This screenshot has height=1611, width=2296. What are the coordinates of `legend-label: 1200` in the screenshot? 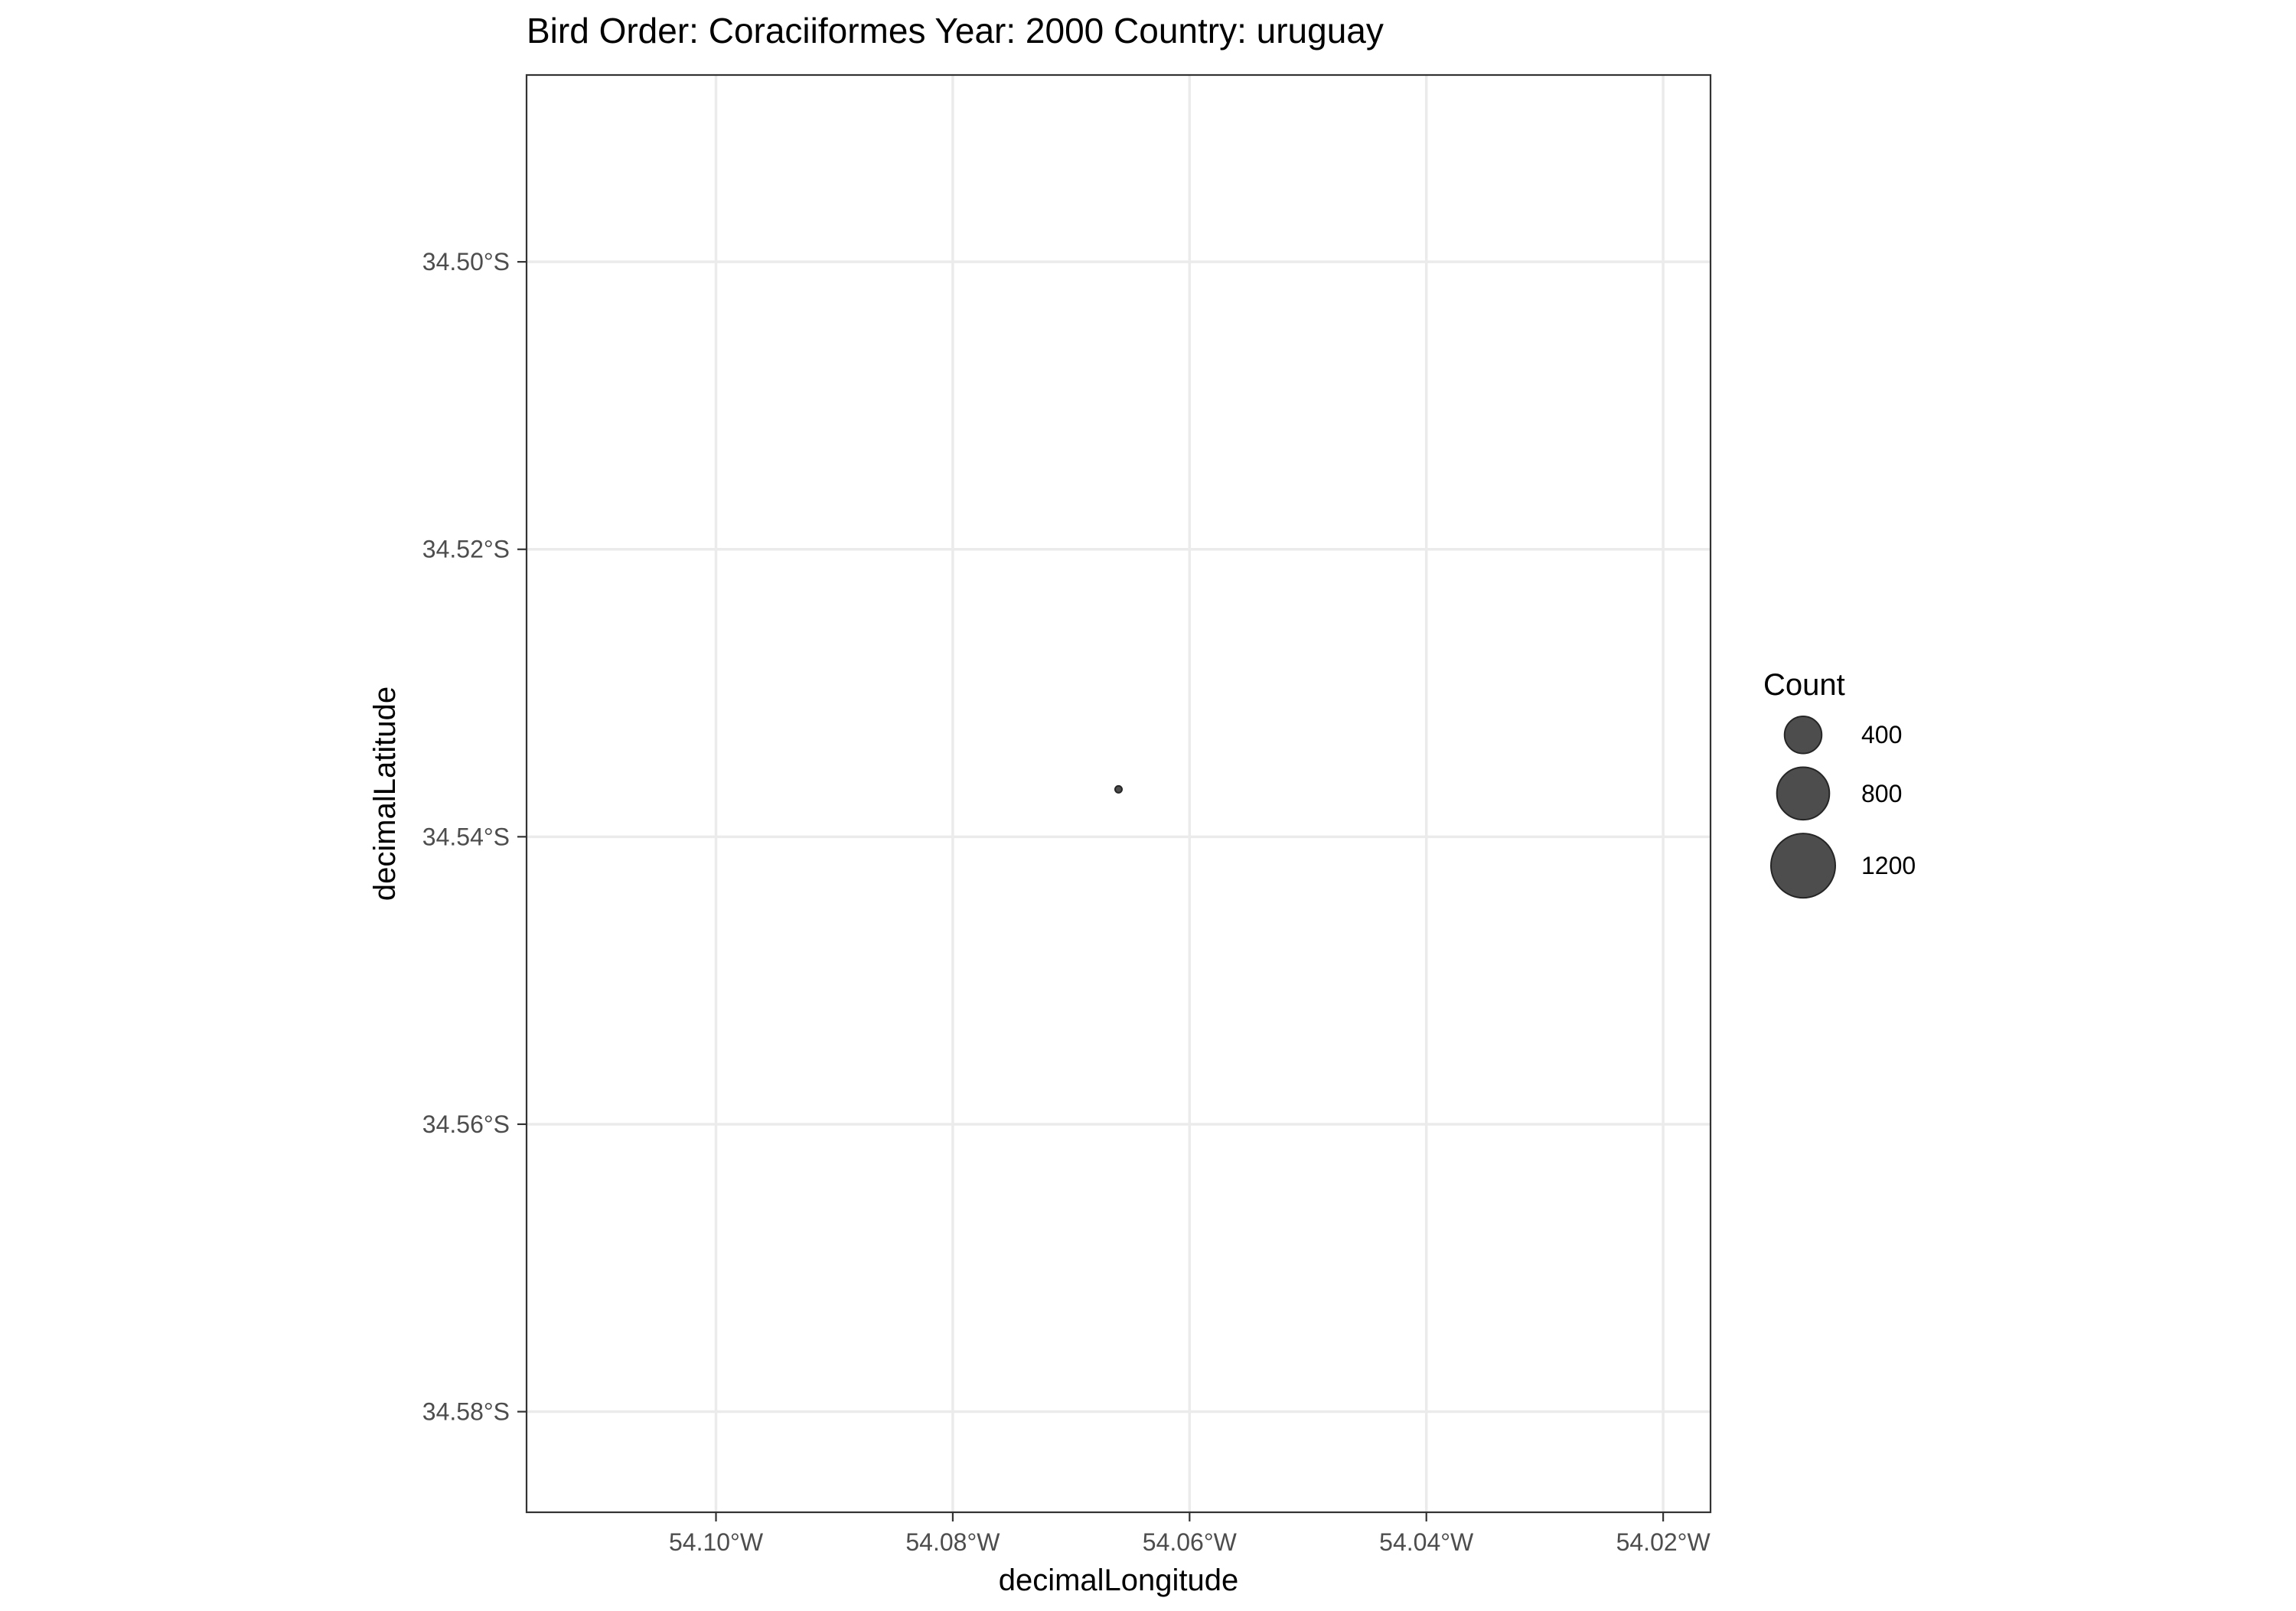 It's located at (1888, 865).